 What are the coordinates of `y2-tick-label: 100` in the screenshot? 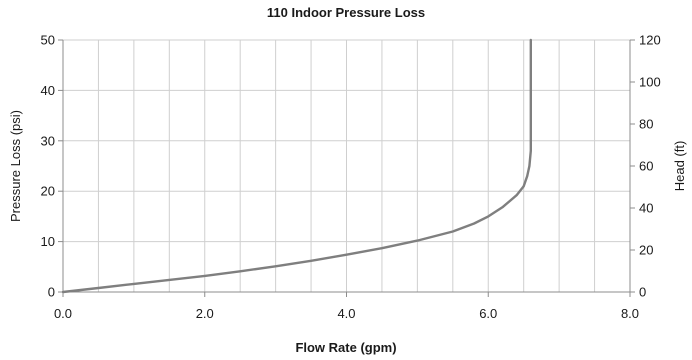 It's located at (650, 82).